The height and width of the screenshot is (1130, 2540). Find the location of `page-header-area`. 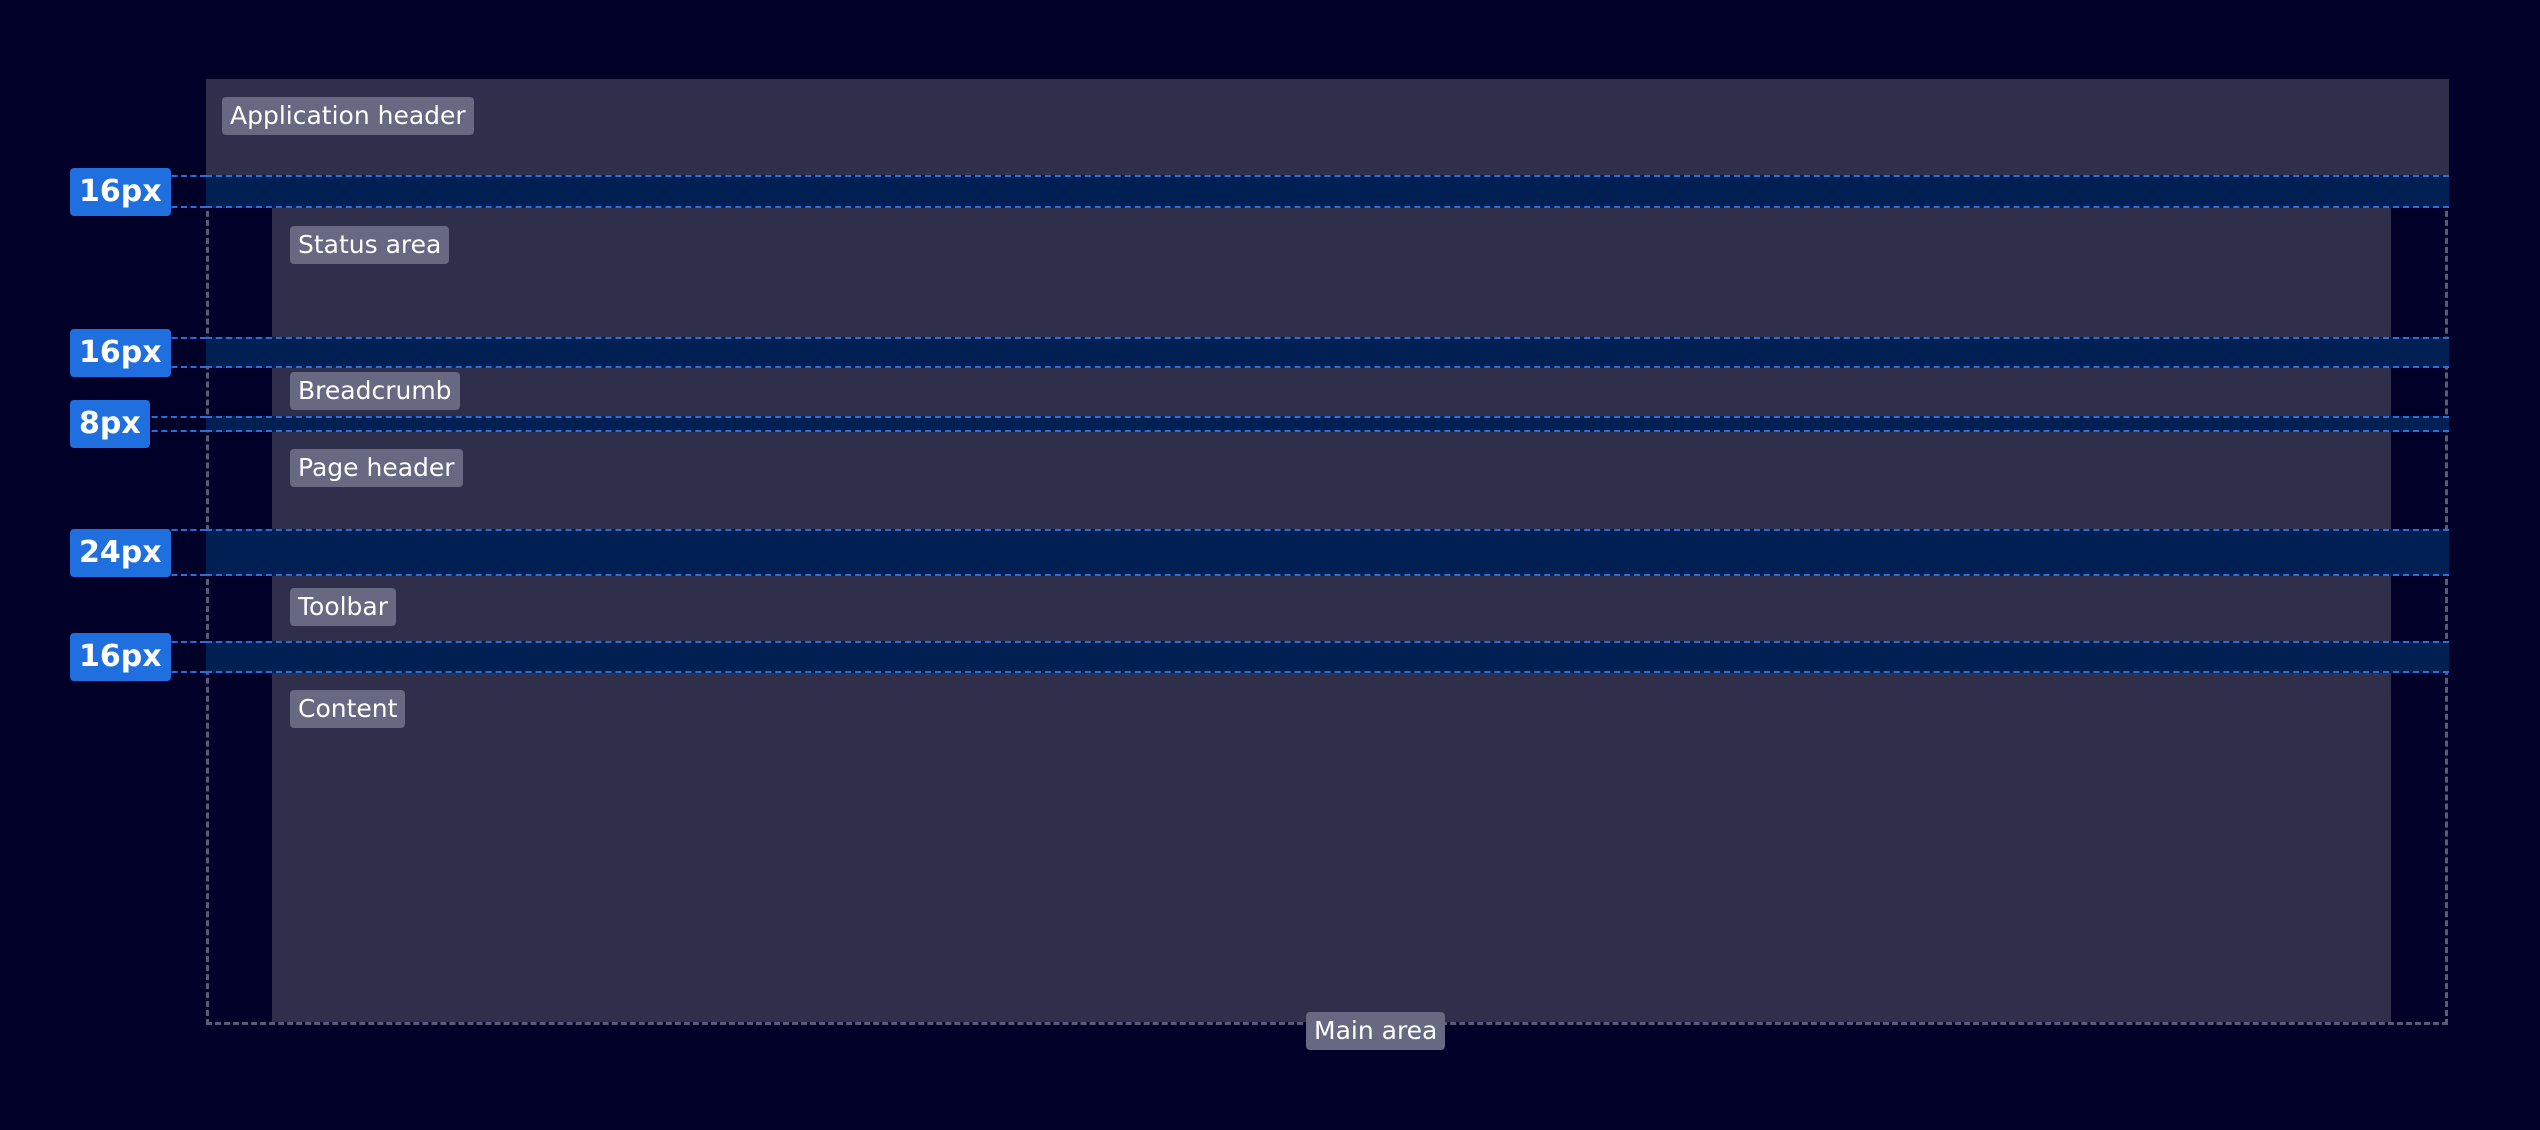

page-header-area is located at coordinates (1331, 480).